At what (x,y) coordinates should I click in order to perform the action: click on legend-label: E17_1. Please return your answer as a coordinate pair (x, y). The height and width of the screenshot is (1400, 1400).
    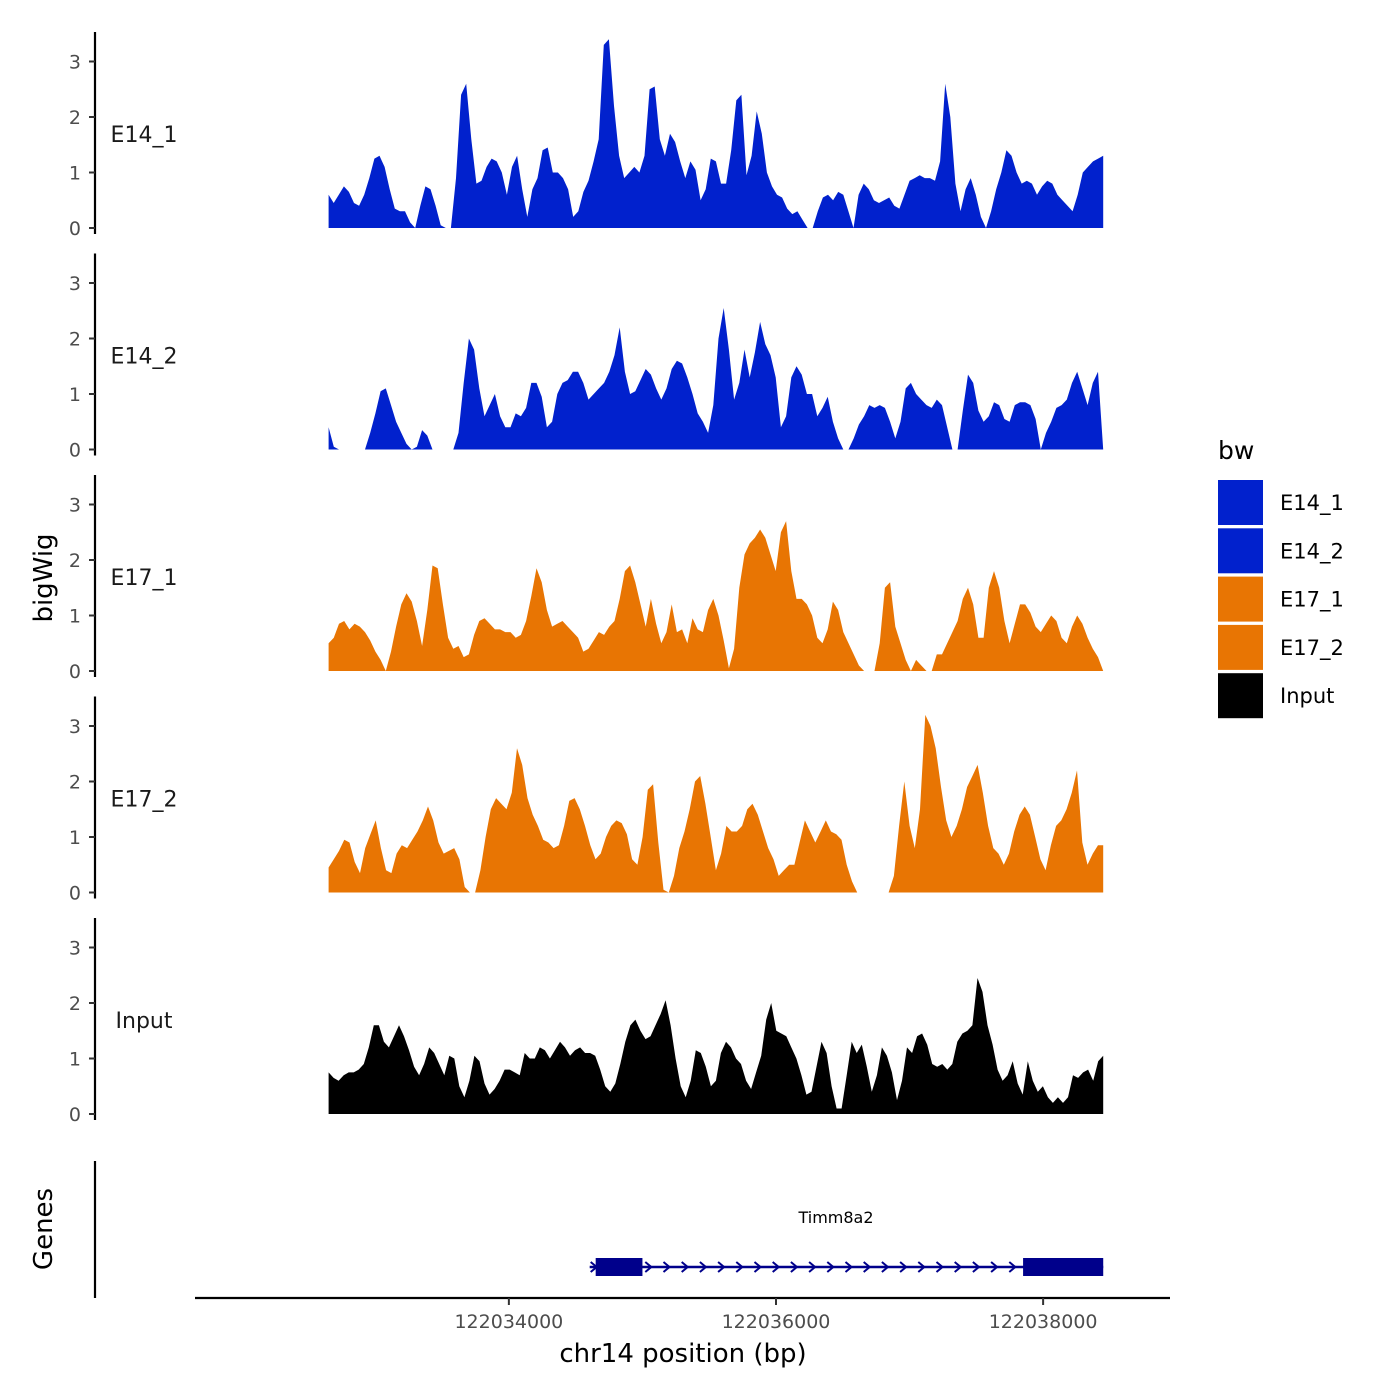
    Looking at the image, I should click on (1312, 600).